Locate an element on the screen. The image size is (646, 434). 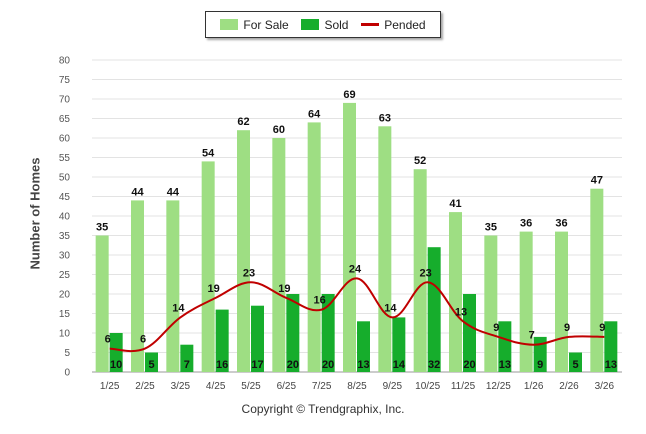
x-tick-label: 4/25 is located at coordinates (216, 386).